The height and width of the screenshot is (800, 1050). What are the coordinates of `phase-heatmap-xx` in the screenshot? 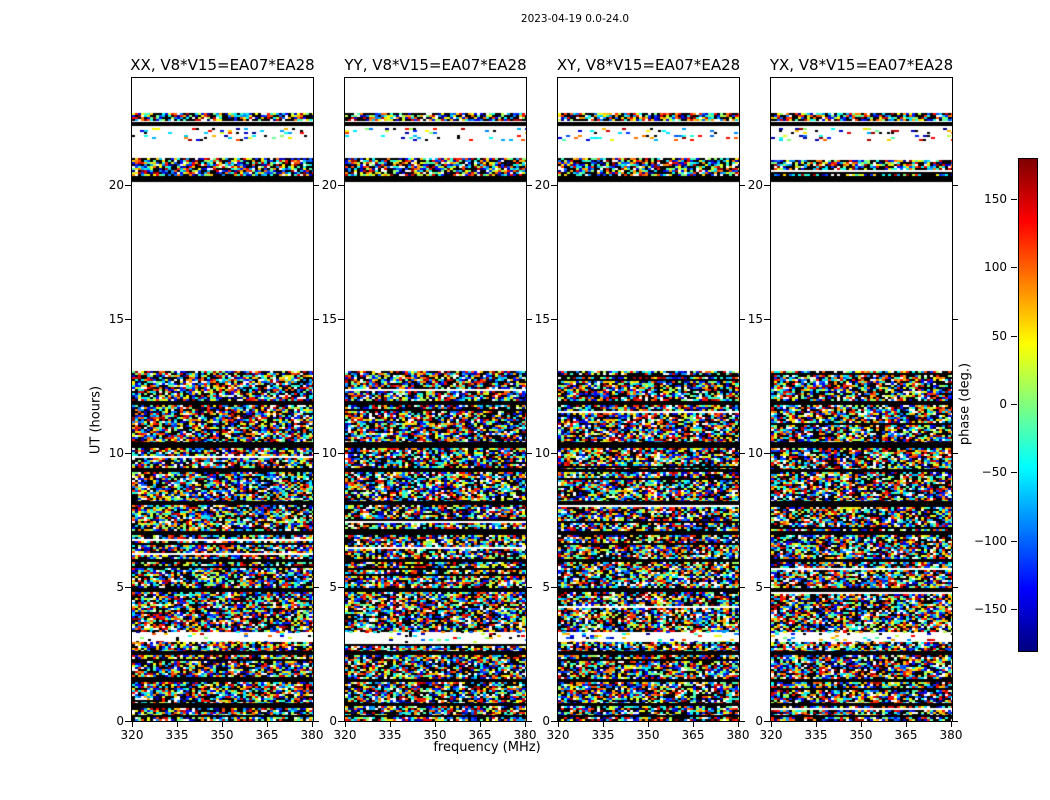 It's located at (222, 399).